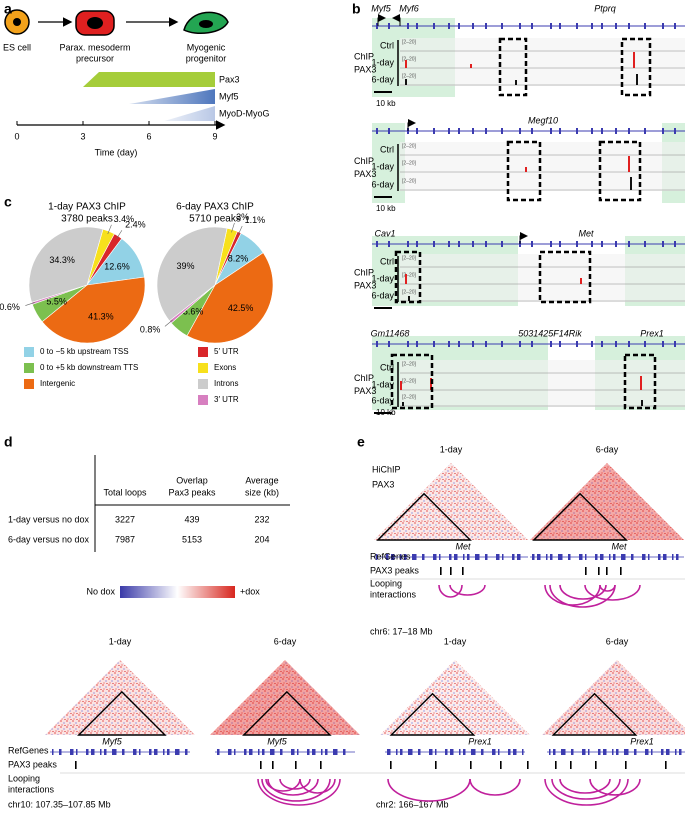 The image size is (685, 814). What do you see at coordinates (116, 22) in the screenshot?
I see `stage-icons` at bounding box center [116, 22].